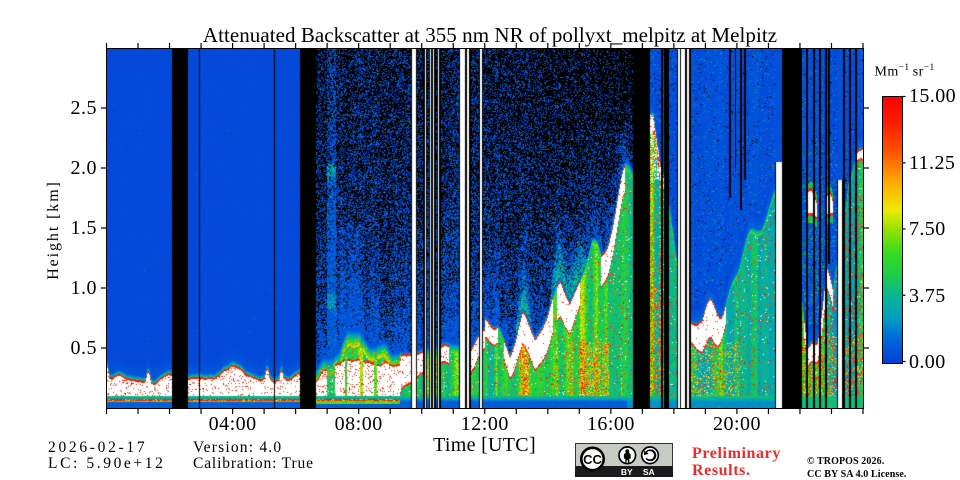 This screenshot has width=960, height=480. Describe the element at coordinates (627, 472) in the screenshot. I see `svg-text: BY` at that location.